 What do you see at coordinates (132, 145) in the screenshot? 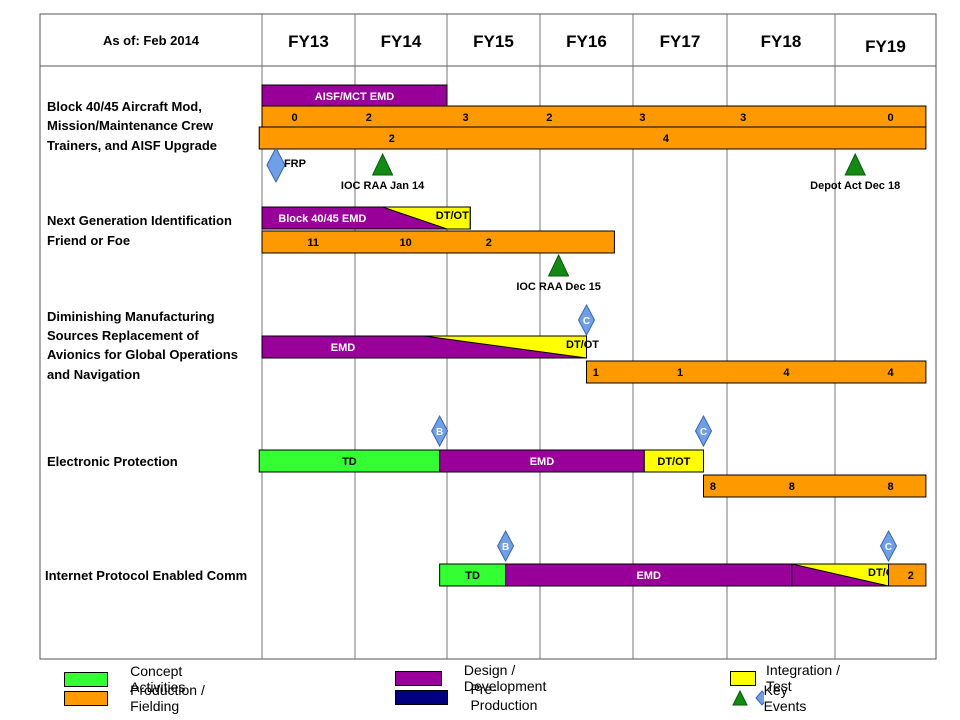
I see `program-label: Trainers, and AISF Upgrade` at bounding box center [132, 145].